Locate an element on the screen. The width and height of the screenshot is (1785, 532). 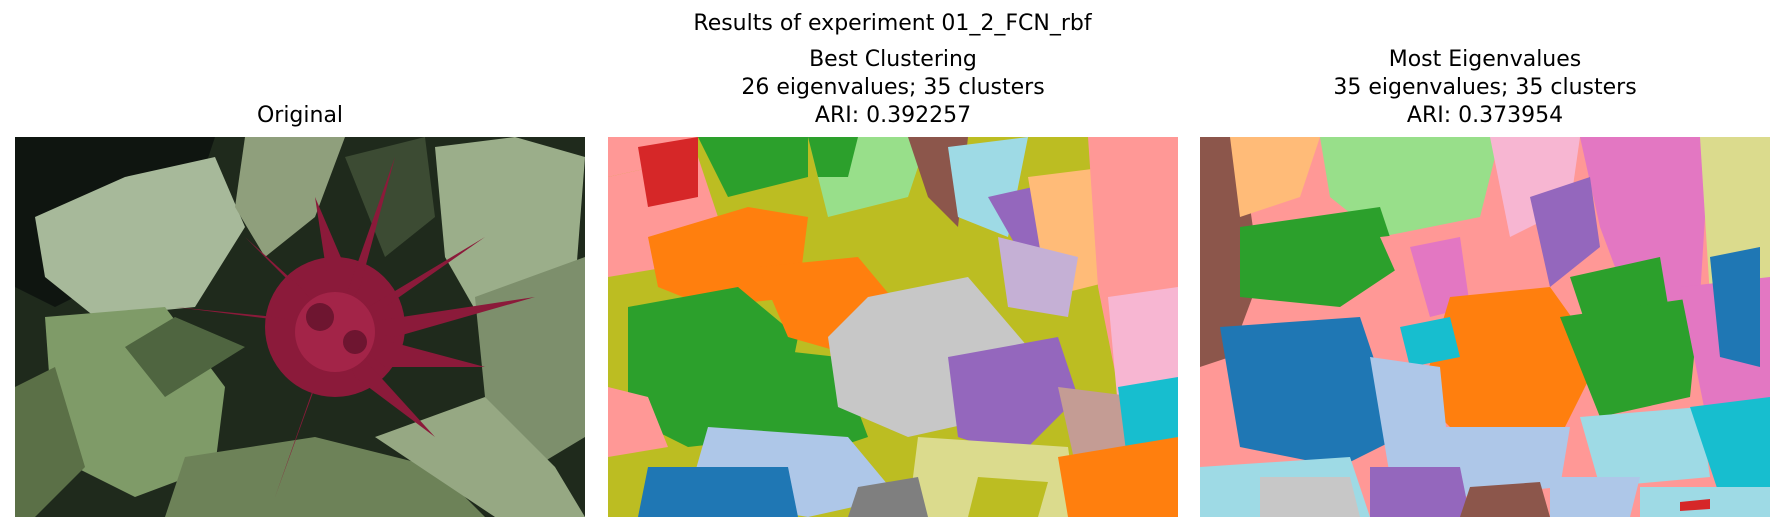
panel-title-original: Original is located at coordinates (300, 116).